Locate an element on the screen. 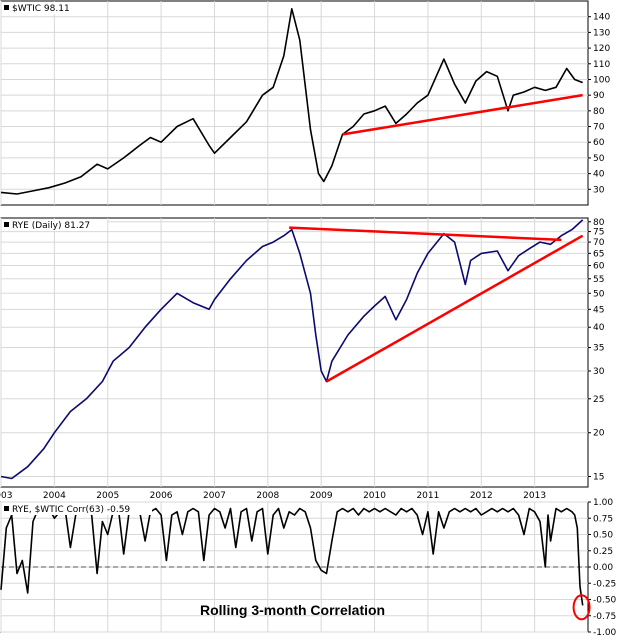 Image resolution: width=620 pixels, height=640 pixels. y-tick-label: 20 is located at coordinates (599, 434).